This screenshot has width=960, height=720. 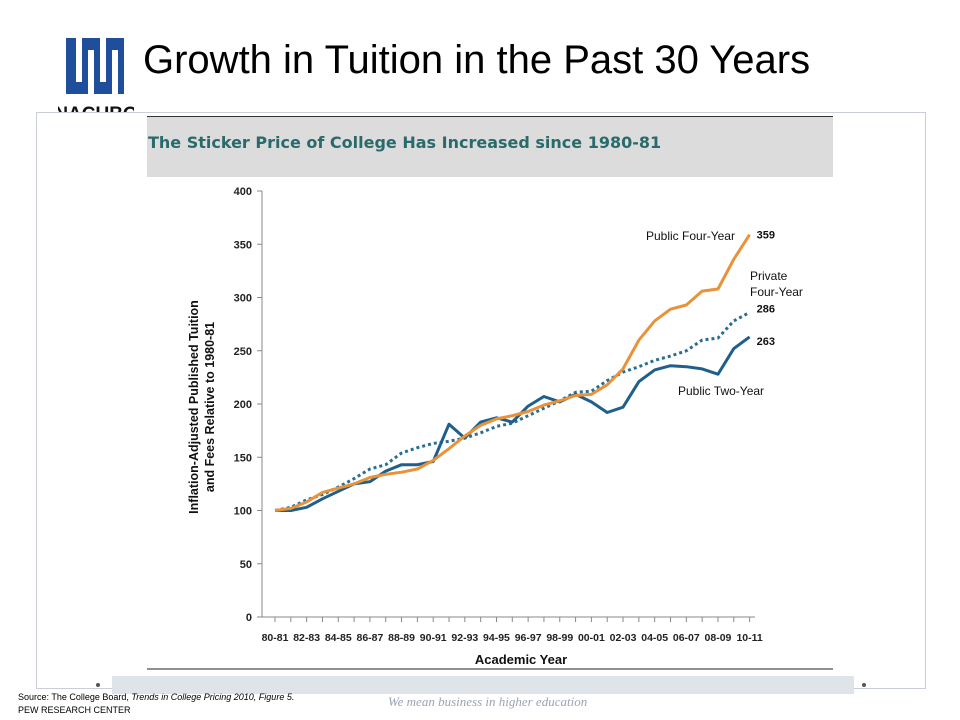 I want to click on y-tick-label: 100, so click(x=243, y=512).